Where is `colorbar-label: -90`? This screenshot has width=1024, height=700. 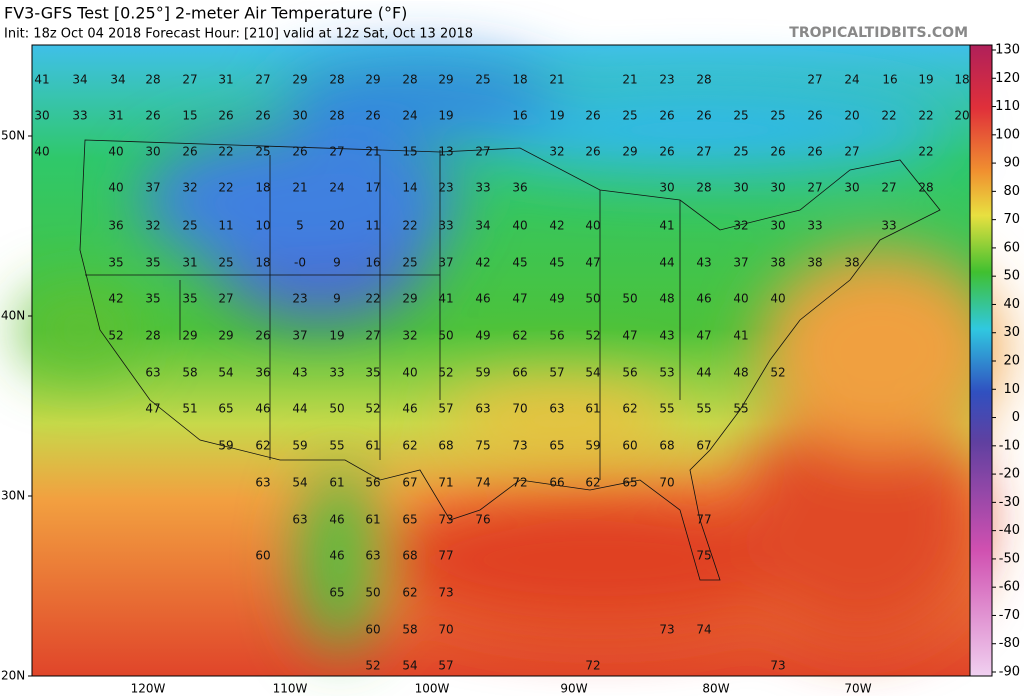
colorbar-label: -90 is located at coordinates (1009, 672).